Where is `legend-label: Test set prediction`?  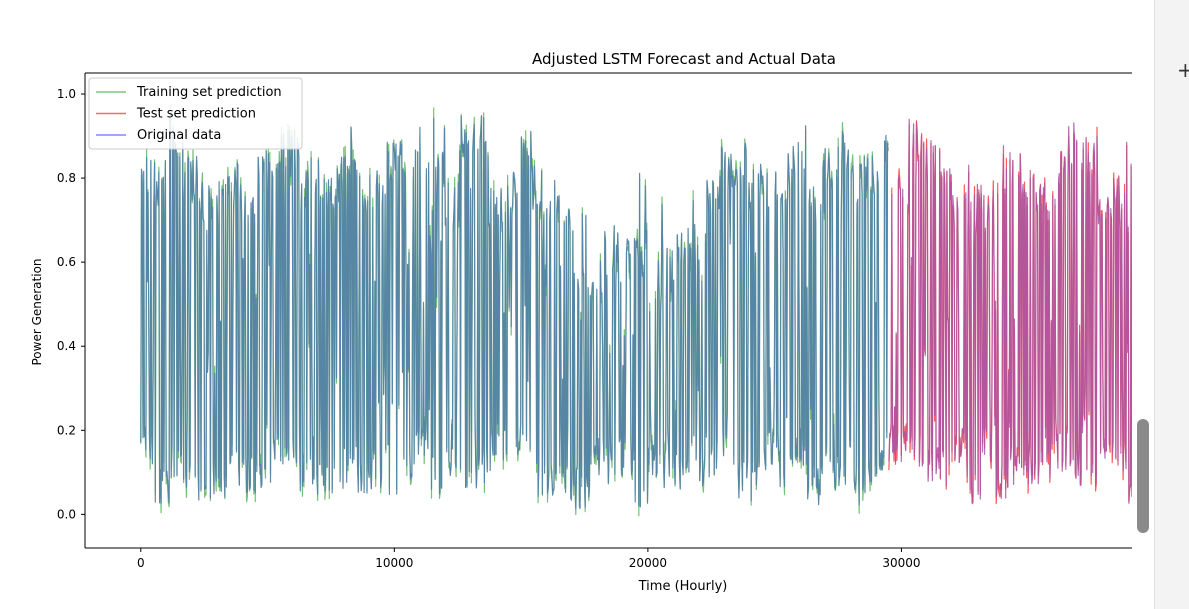
legend-label: Test set prediction is located at coordinates (196, 114).